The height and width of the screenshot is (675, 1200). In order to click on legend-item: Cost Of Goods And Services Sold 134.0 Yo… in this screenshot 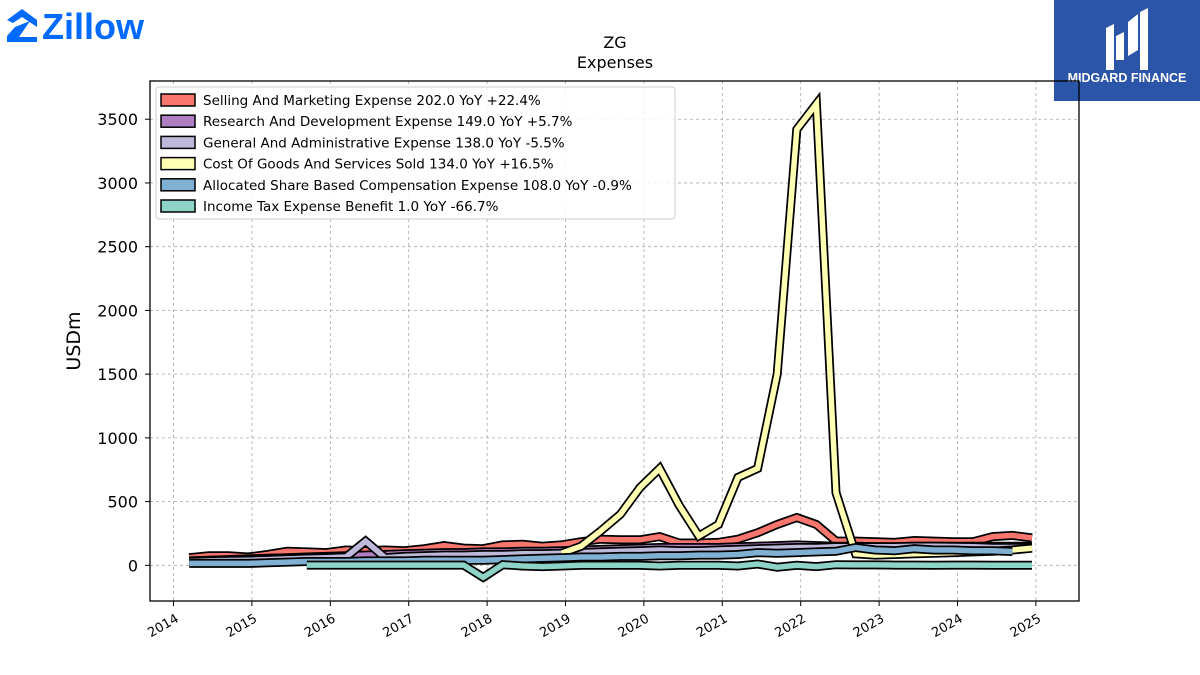, I will do `click(357, 164)`.